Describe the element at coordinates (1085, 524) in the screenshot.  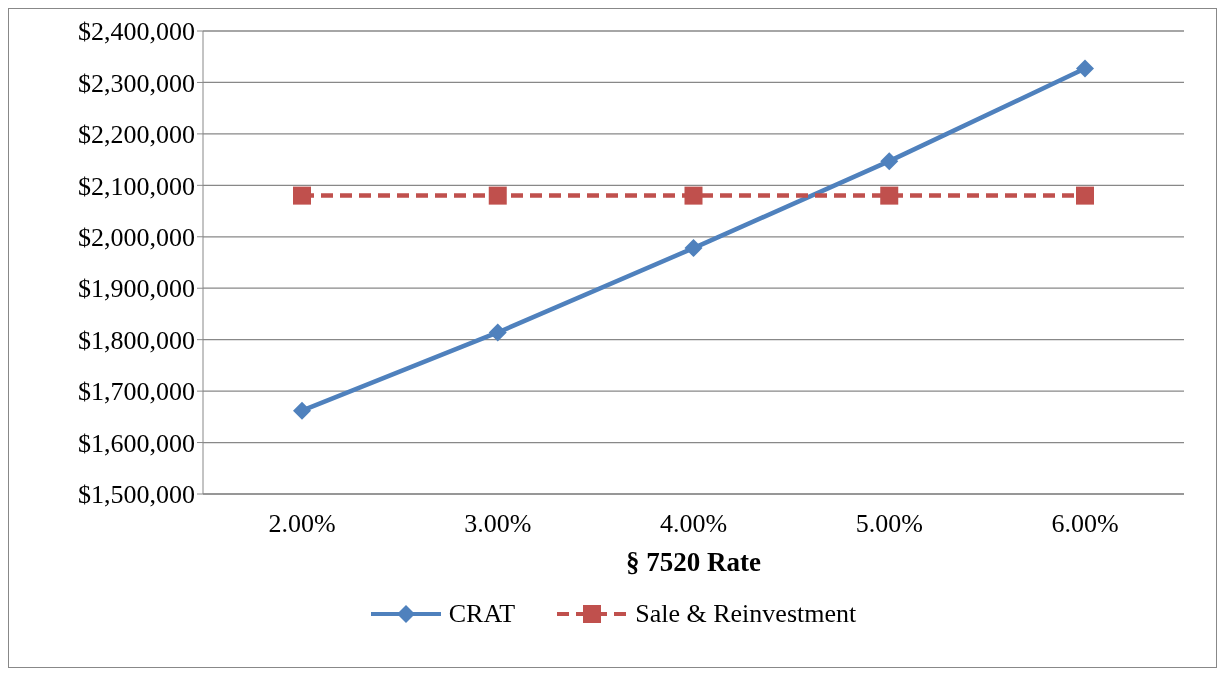
I see `x-tick-label: 6.00%` at that location.